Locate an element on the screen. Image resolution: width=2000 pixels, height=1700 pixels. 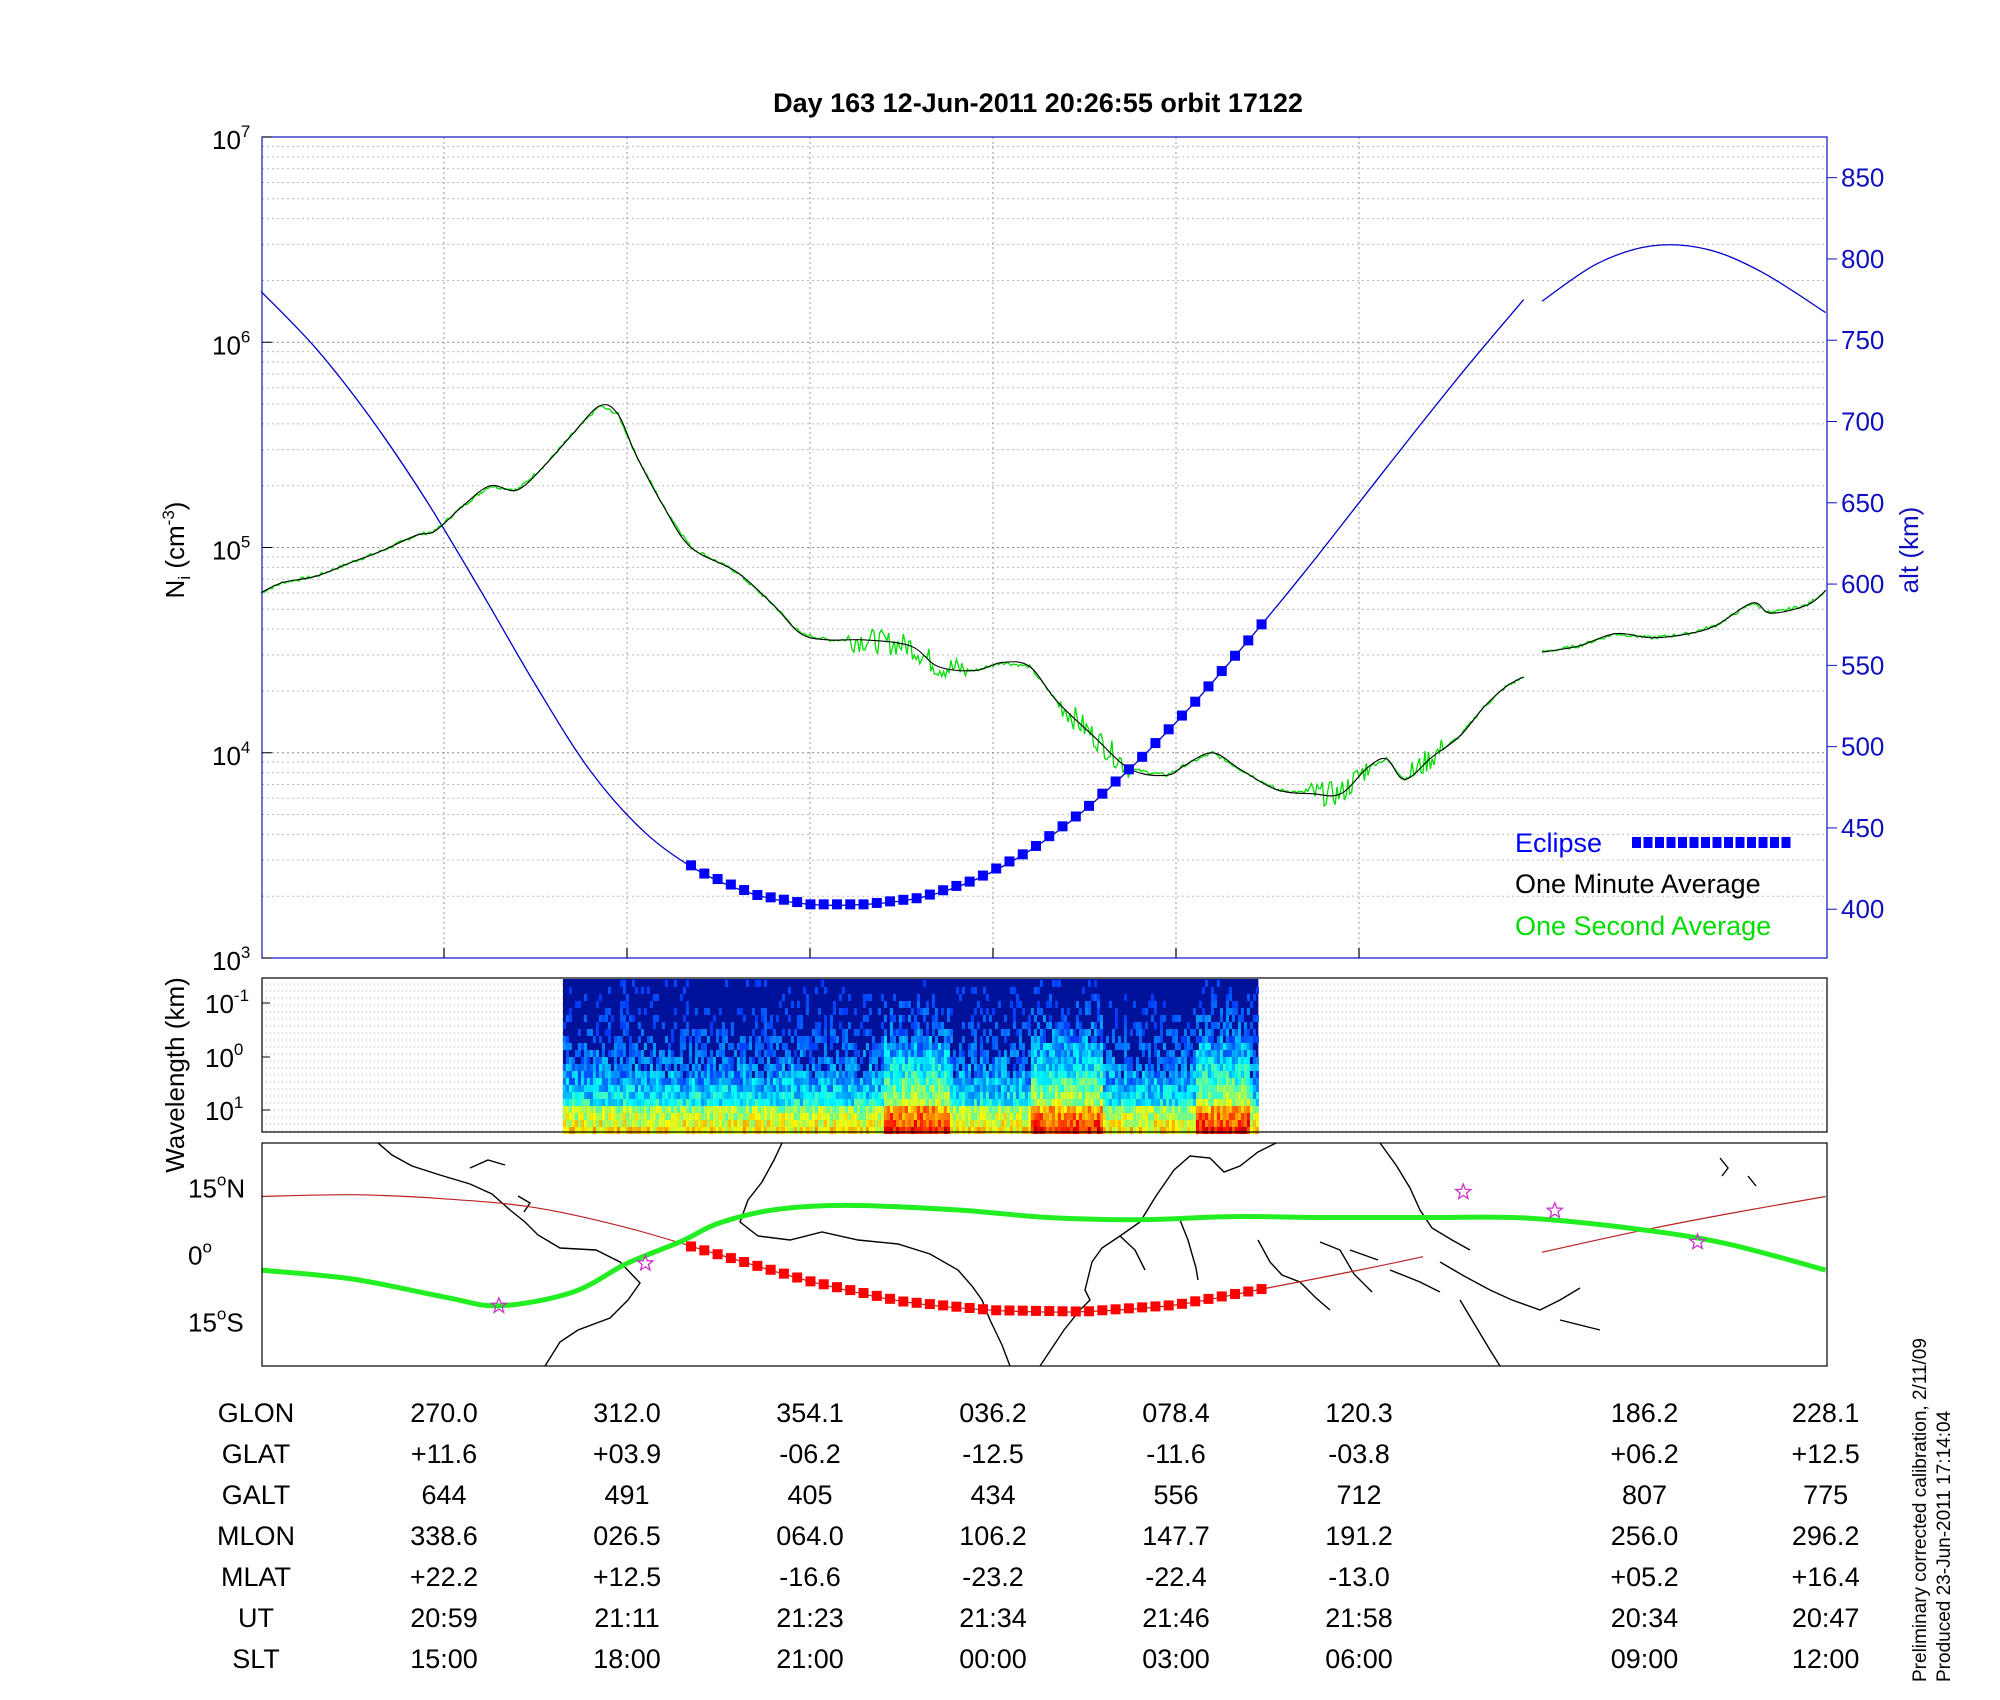
coastline is located at coordinates (1580, 1325).